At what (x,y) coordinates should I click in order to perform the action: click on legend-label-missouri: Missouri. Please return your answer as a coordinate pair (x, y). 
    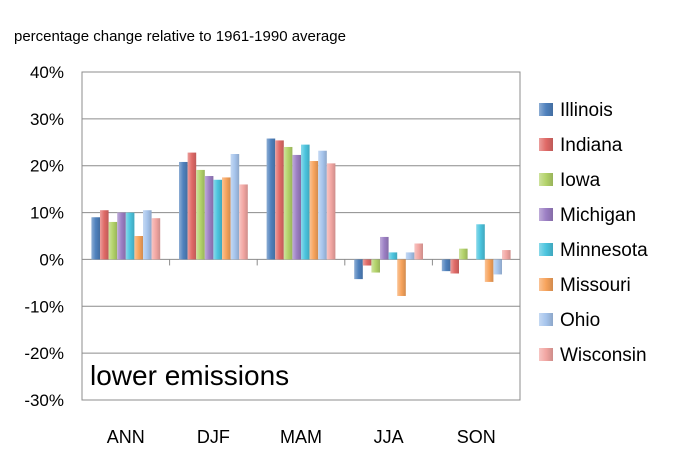
    Looking at the image, I should click on (595, 285).